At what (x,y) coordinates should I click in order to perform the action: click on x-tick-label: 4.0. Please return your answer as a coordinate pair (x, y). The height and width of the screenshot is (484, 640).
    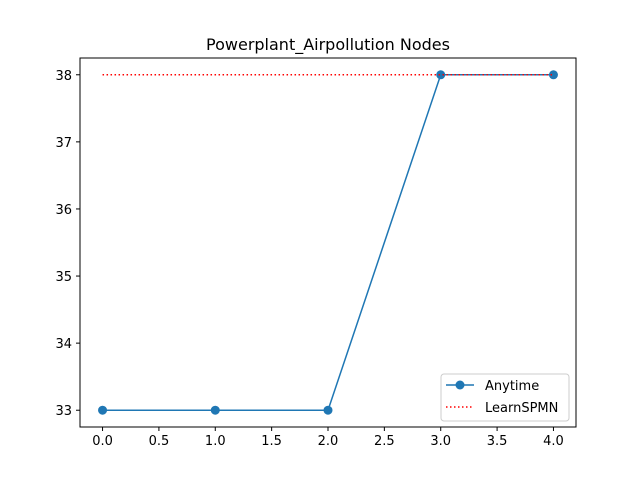
    Looking at the image, I should click on (553, 441).